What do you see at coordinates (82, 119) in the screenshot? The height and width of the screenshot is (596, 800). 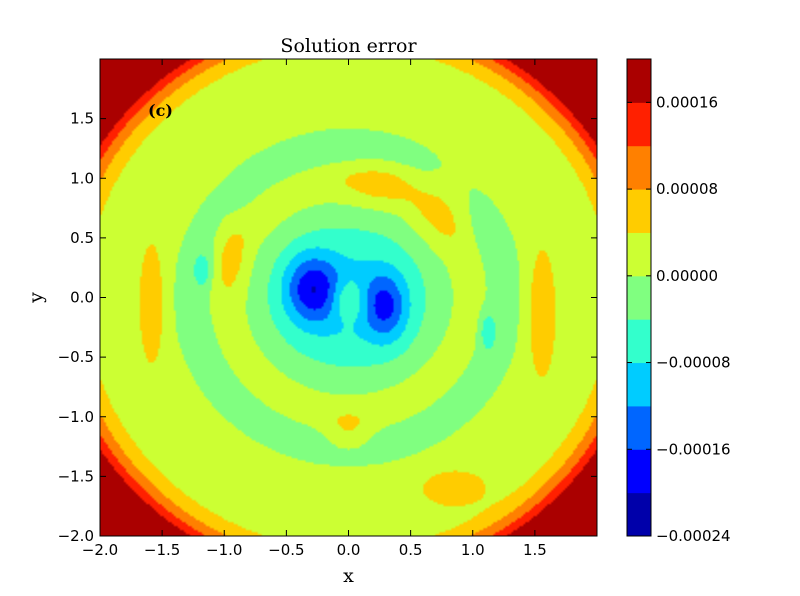 I see `y-tick-label: 1.5` at bounding box center [82, 119].